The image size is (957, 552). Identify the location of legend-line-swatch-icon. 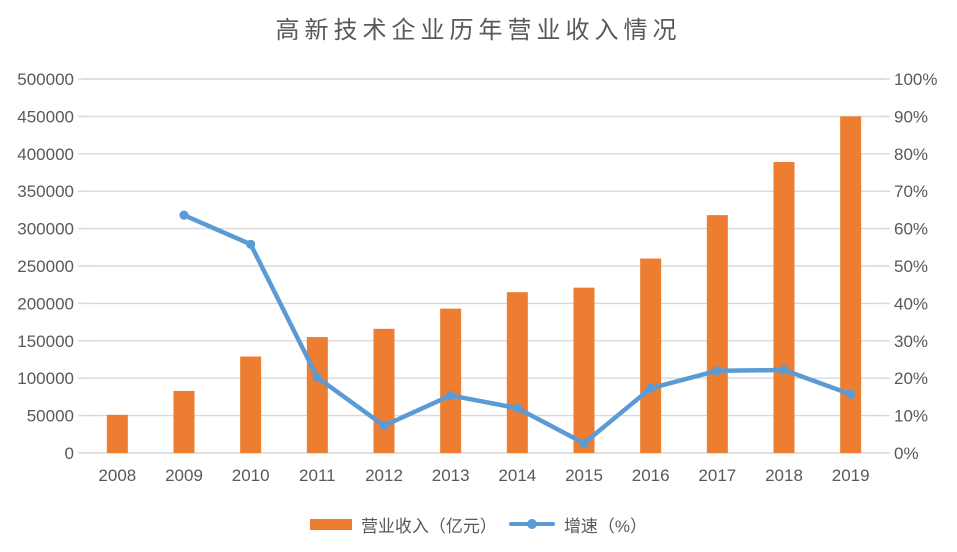
(531, 524).